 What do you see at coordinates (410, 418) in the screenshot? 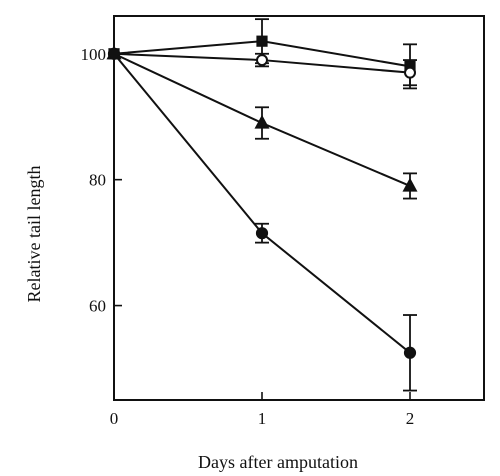
I see `x-tick-label: 2` at bounding box center [410, 418].